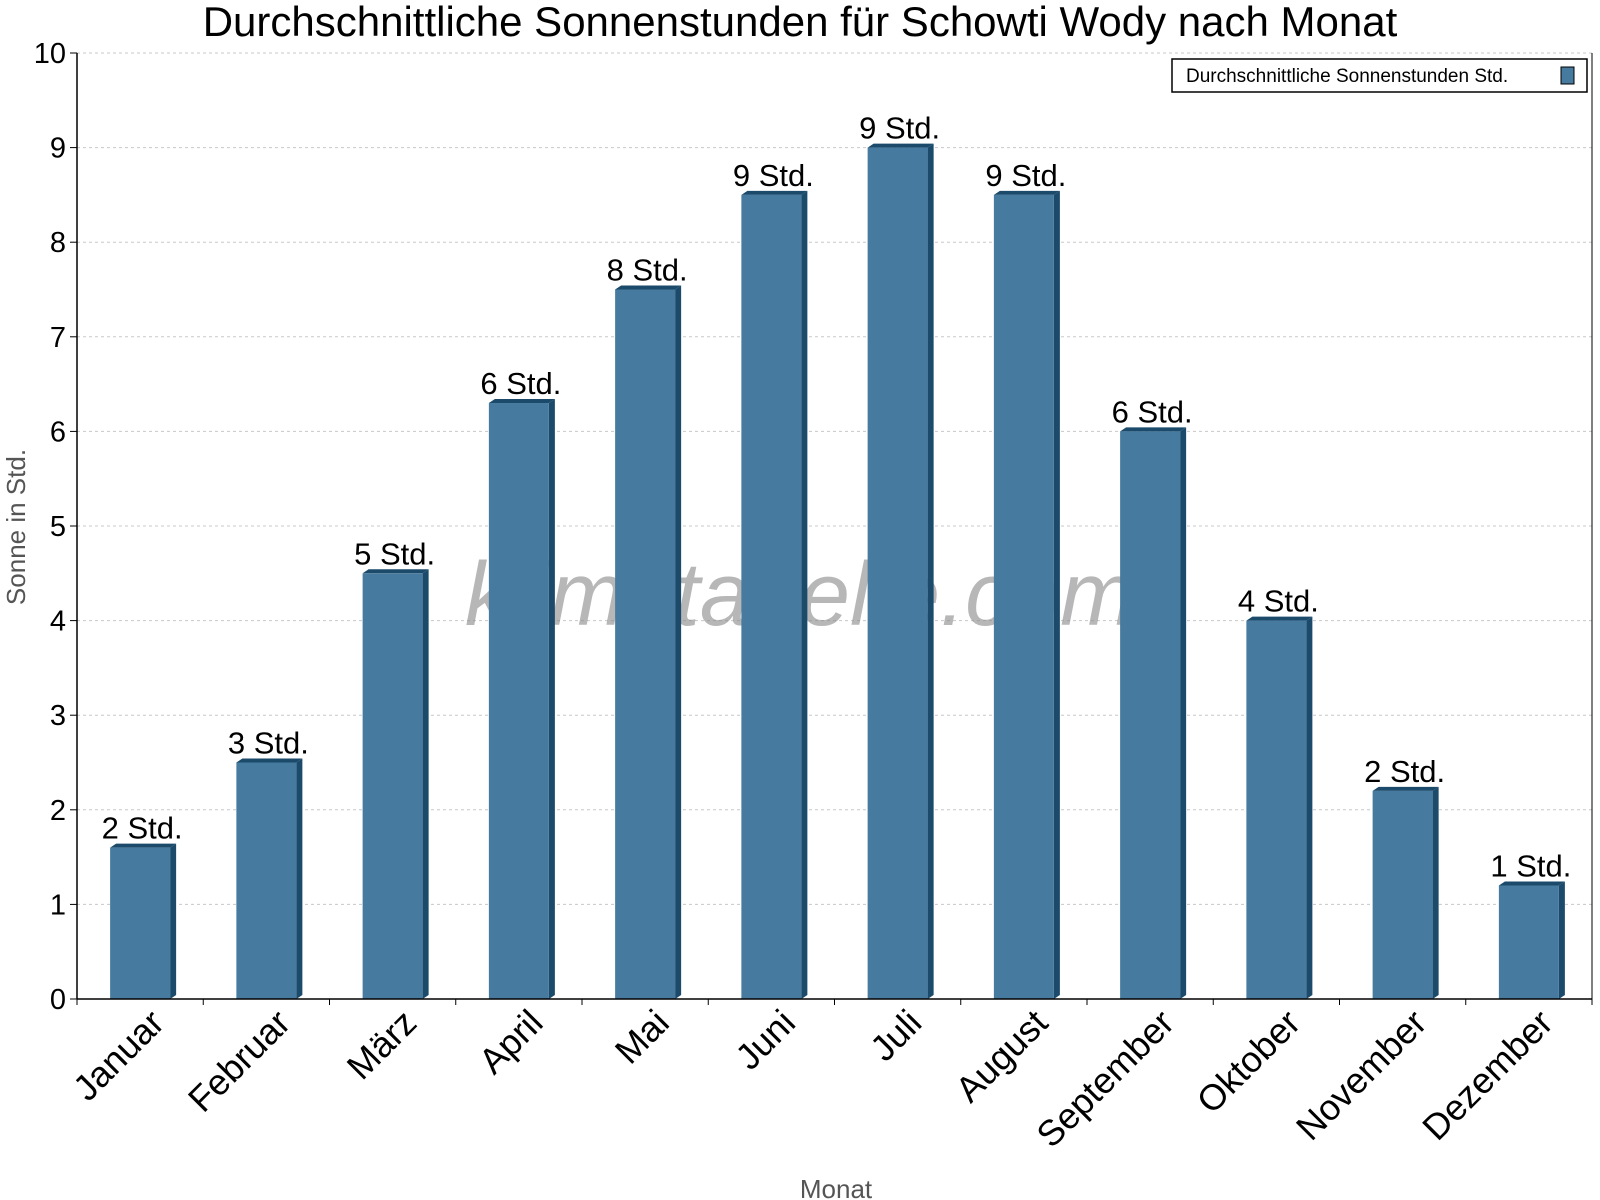  What do you see at coordinates (1361, 1075) in the screenshot?
I see `x-tick-label: November` at bounding box center [1361, 1075].